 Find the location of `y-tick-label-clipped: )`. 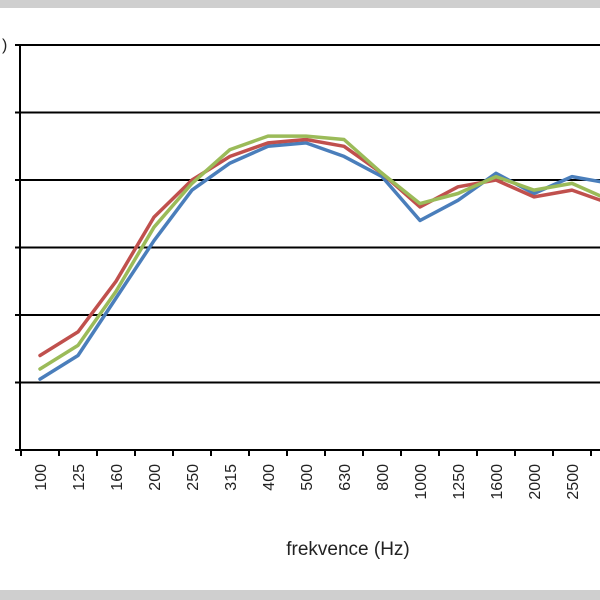

y-tick-label-clipped: ) is located at coordinates (4, 45).